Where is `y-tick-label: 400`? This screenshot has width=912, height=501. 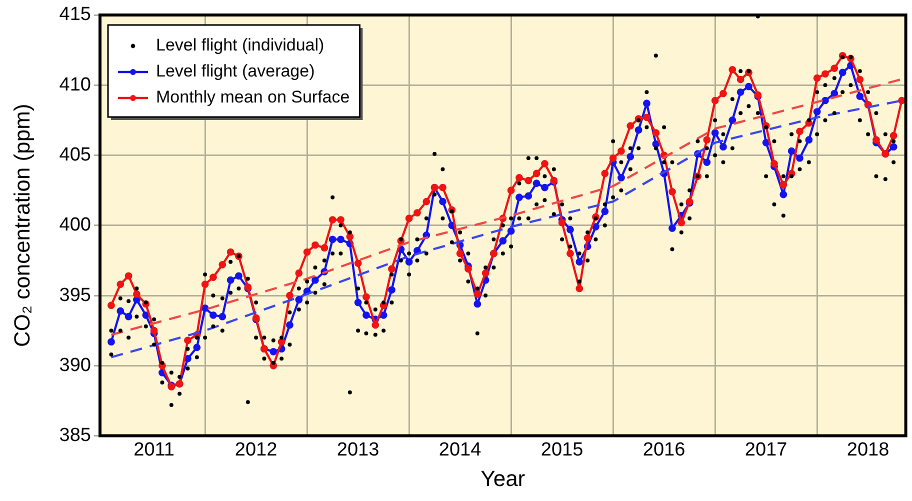 y-tick-label: 400 is located at coordinates (75, 225).